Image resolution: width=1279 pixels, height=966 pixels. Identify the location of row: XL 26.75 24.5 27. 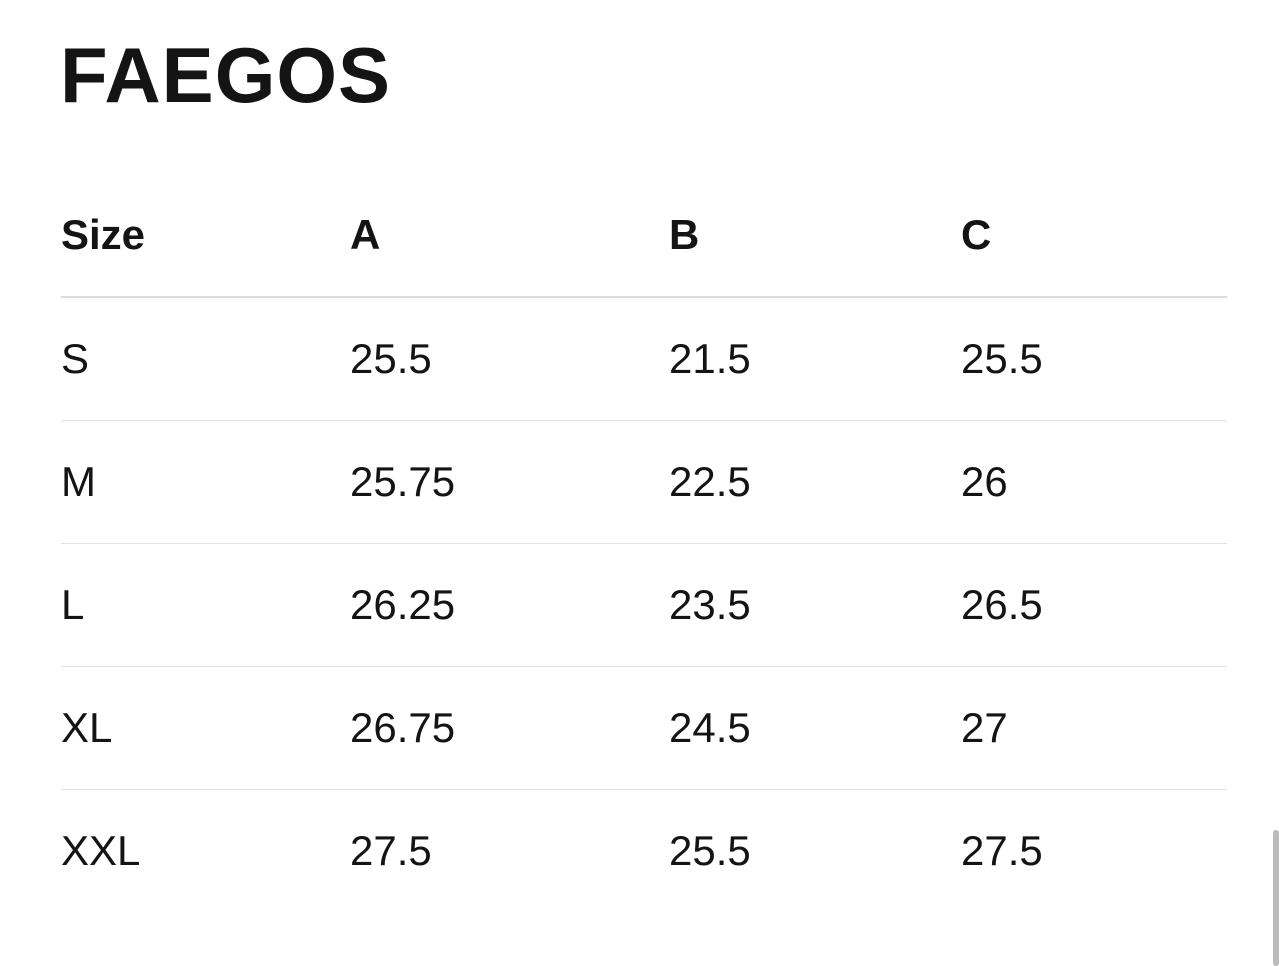
(644, 728).